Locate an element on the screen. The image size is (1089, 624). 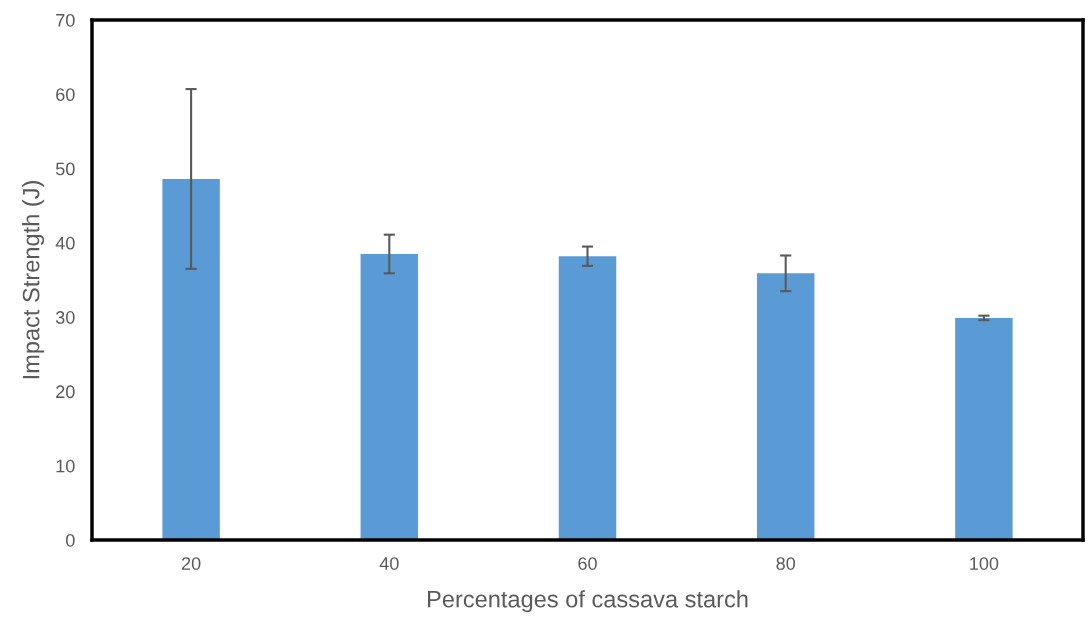
y-tick-label: 10 is located at coordinates (65, 466).